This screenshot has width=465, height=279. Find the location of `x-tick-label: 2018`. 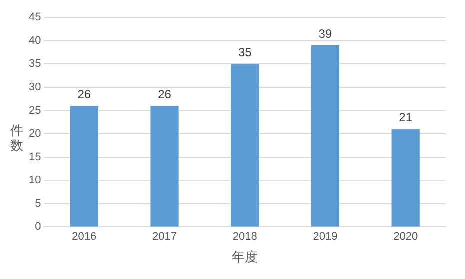

x-tick-label: 2018 is located at coordinates (245, 236).